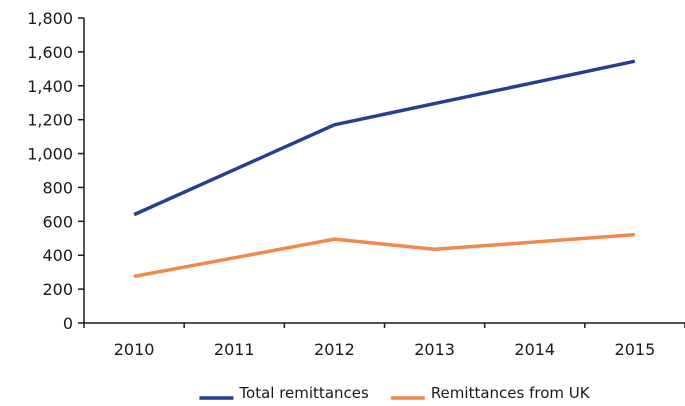  I want to click on y-tick-label: 400, so click(57, 255).